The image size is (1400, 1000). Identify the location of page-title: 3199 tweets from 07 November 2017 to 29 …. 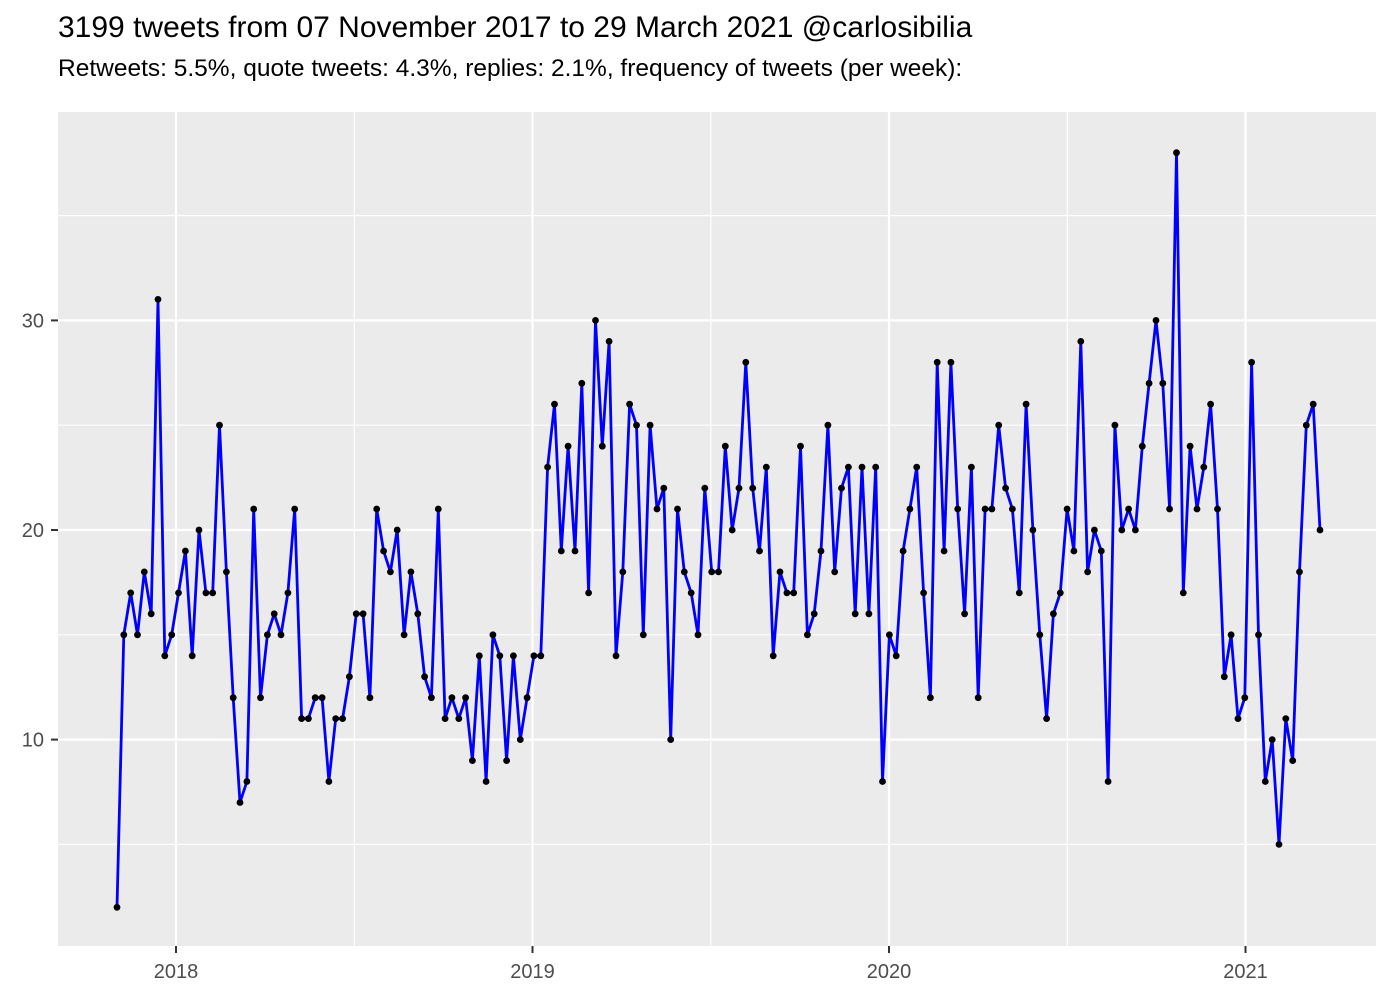
(515, 27).